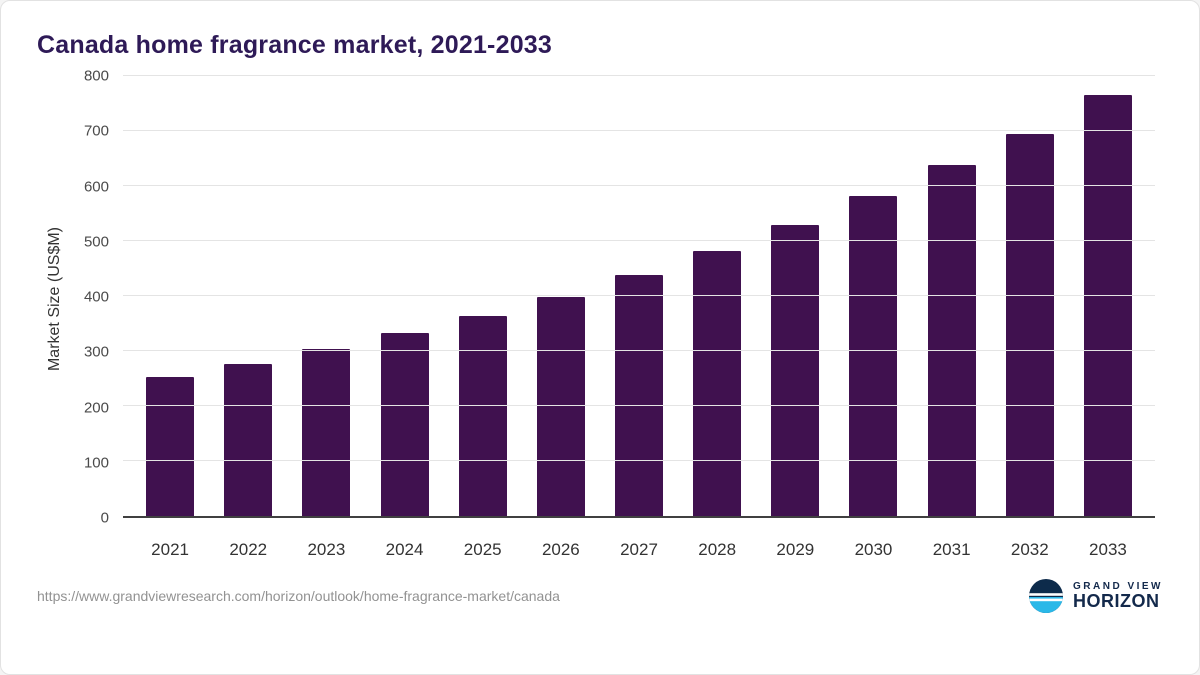 The height and width of the screenshot is (675, 1200). I want to click on bar-2029, so click(795, 370).